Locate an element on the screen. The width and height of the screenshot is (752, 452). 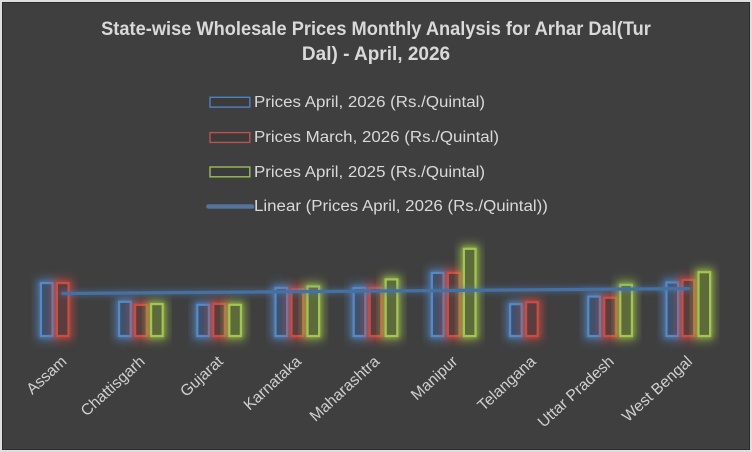
svg-text: Gujarat is located at coordinates (202, 377).